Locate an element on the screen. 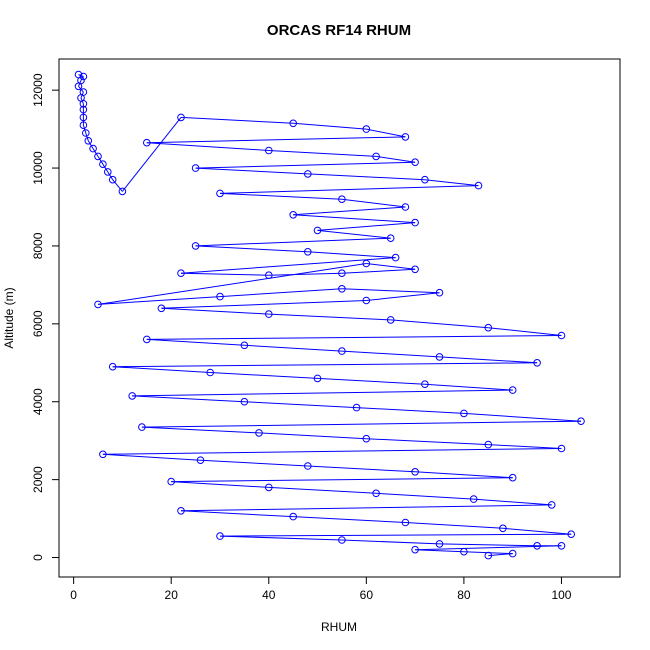 The image size is (650, 650). y-tick-label: 6000 is located at coordinates (38, 323).